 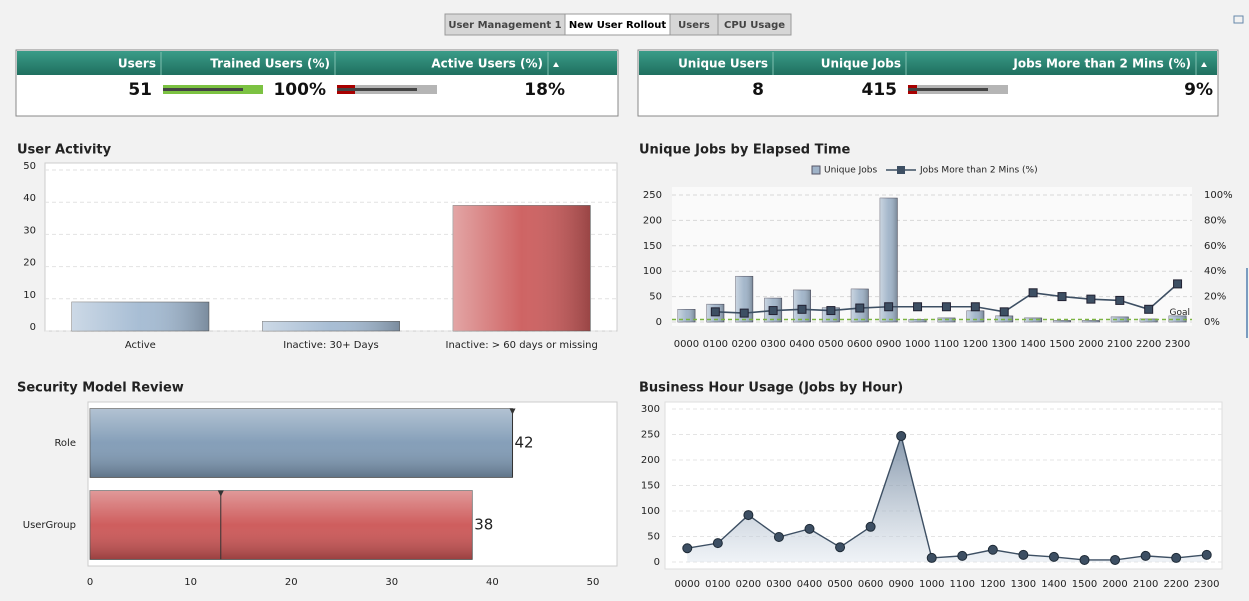 I want to click on y-tick-label: 300, so click(x=650, y=409).